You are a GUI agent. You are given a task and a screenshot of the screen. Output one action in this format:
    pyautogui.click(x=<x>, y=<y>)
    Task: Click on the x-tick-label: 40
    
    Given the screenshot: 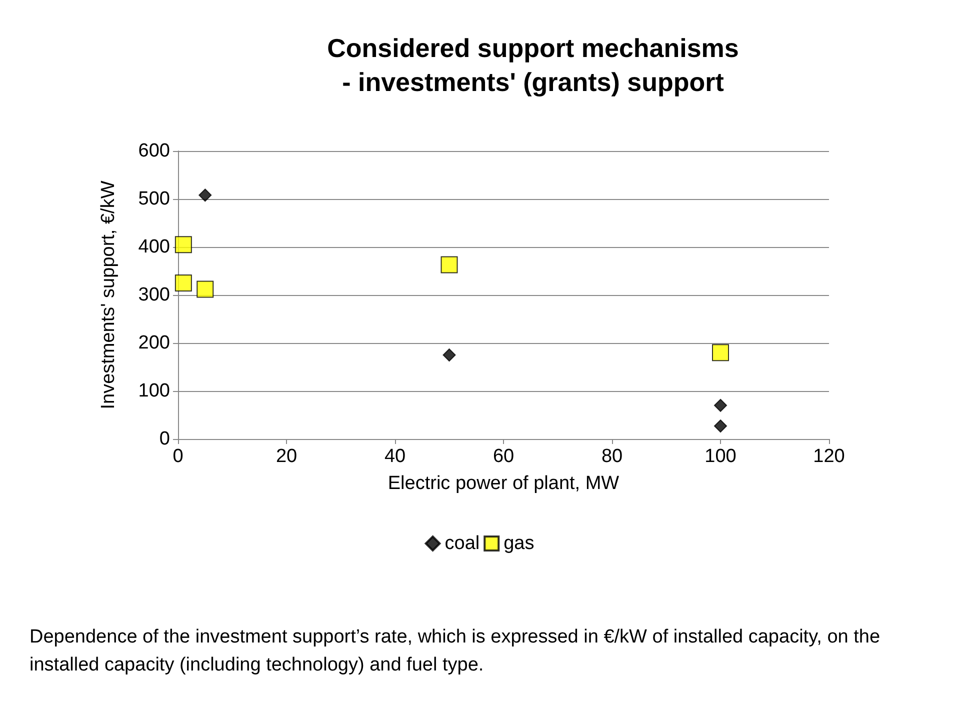 What is the action you would take?
    pyautogui.click(x=395, y=456)
    